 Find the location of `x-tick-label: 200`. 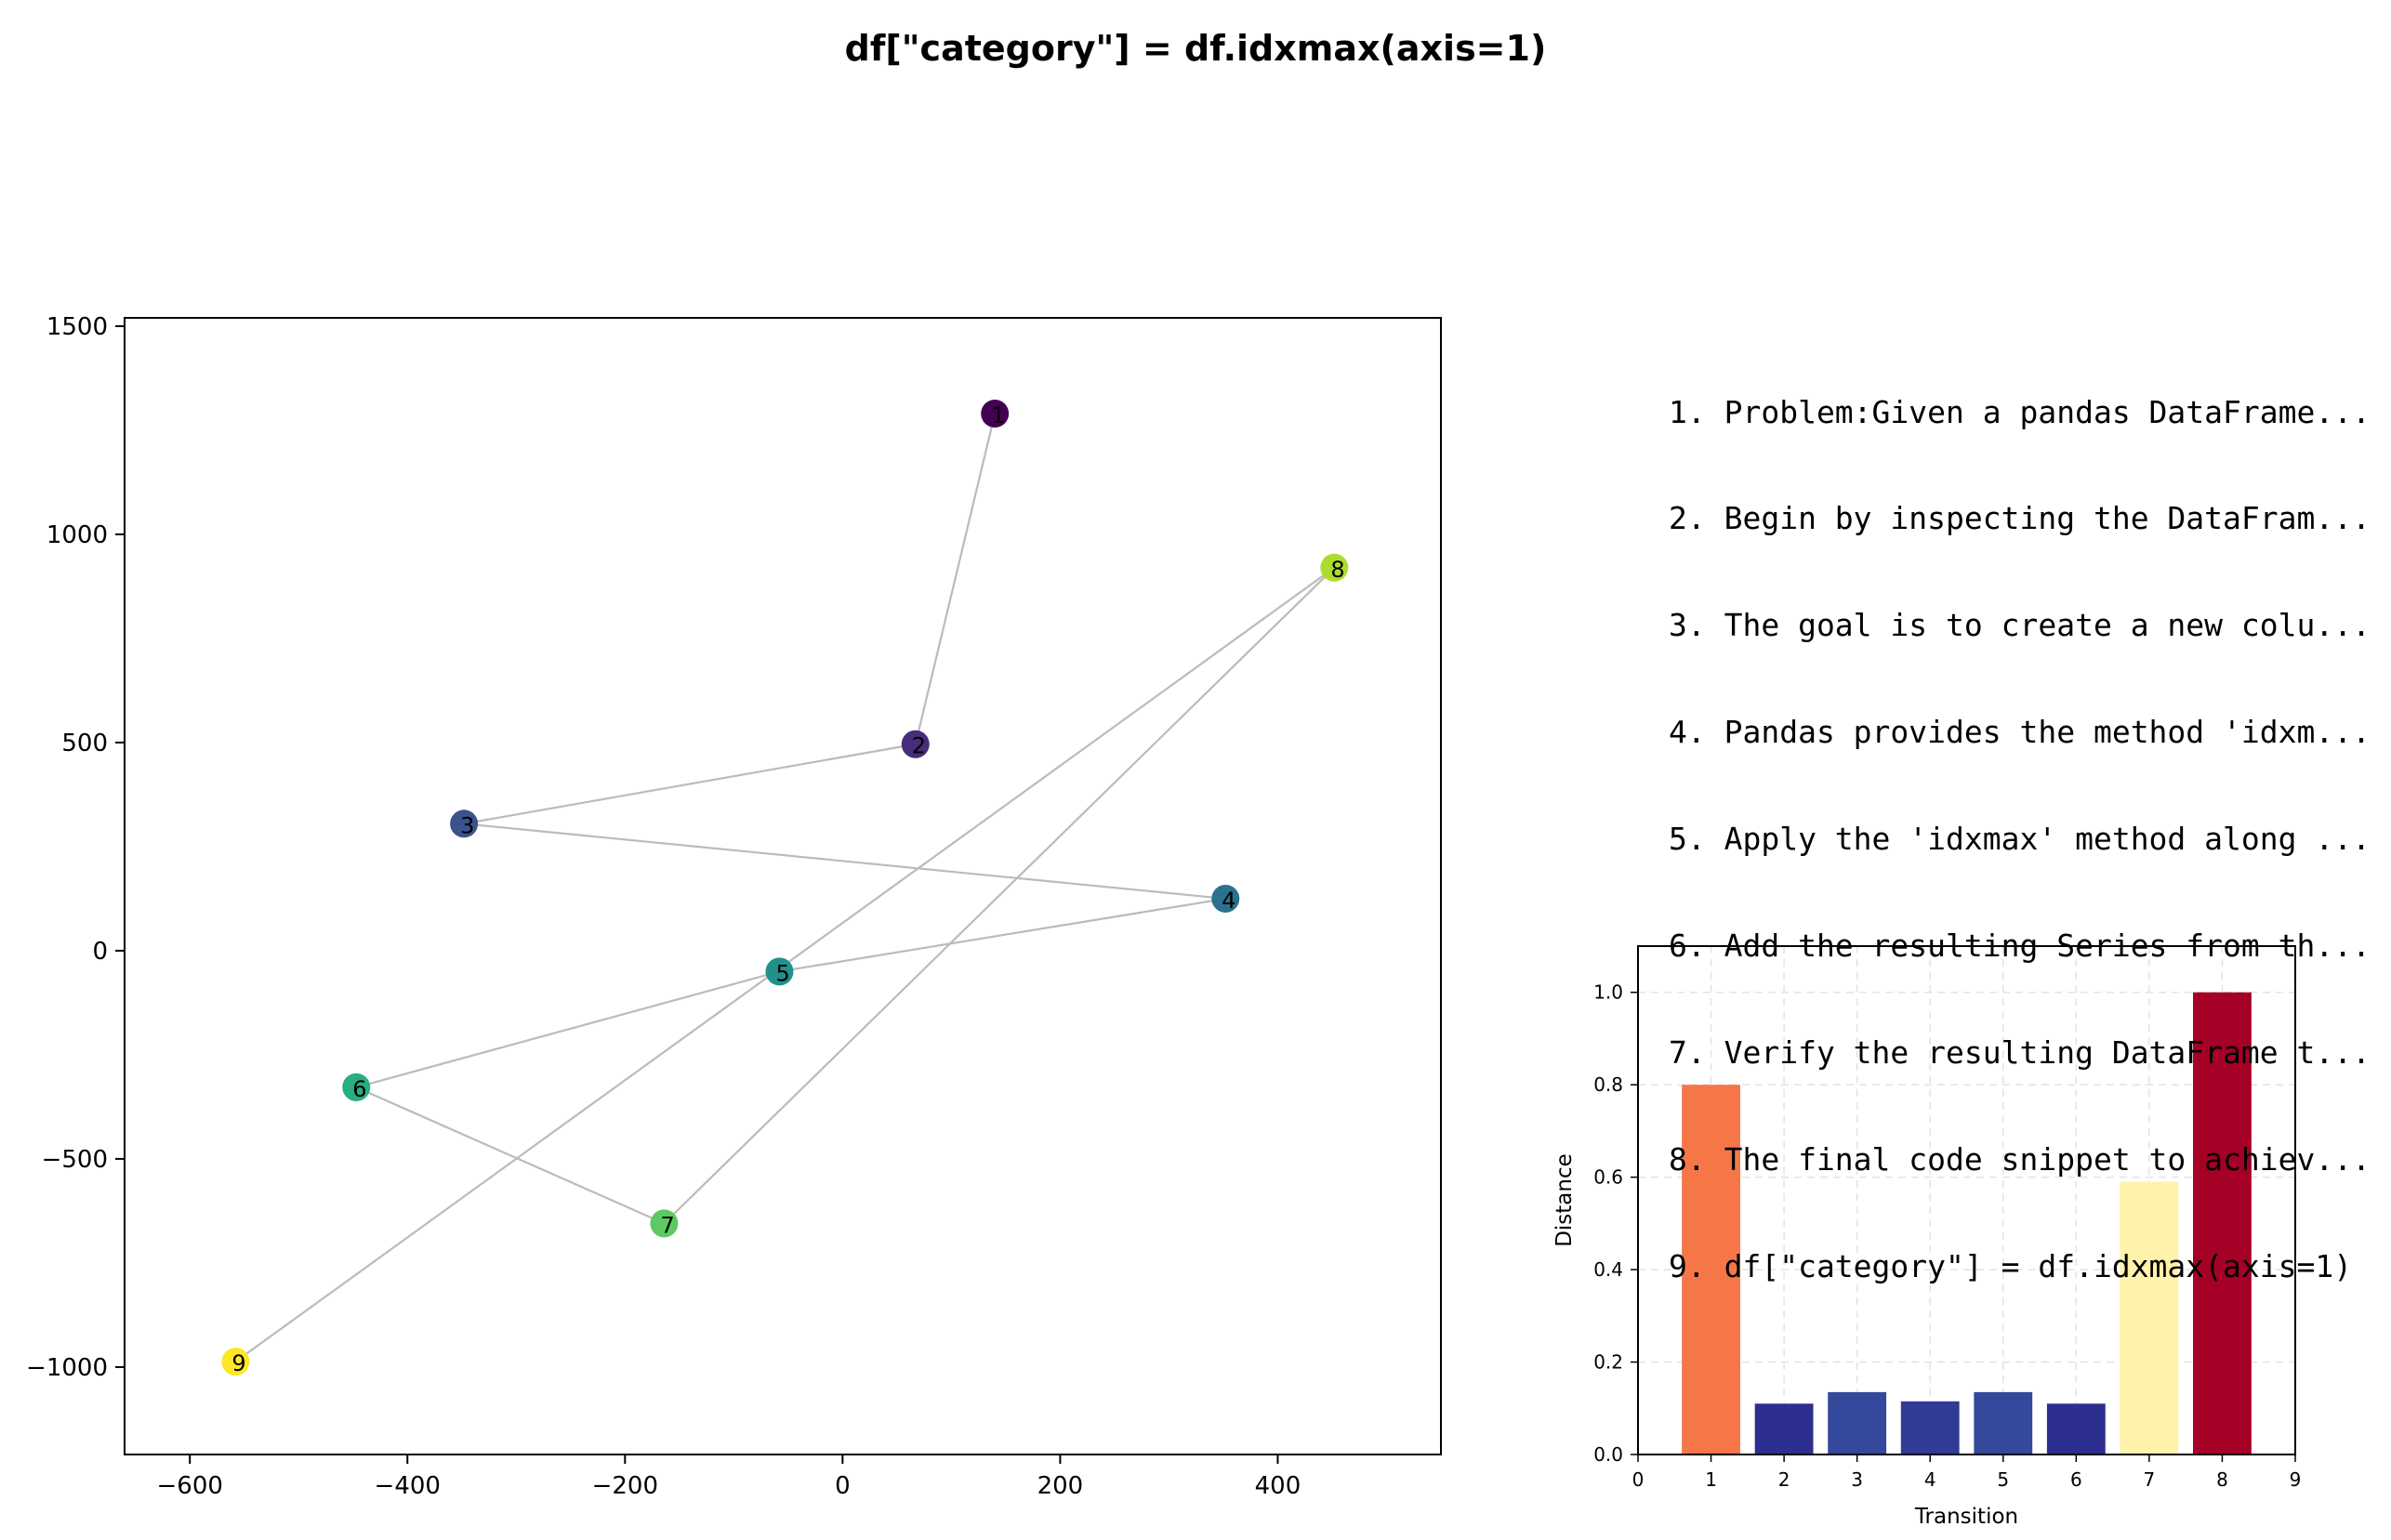

x-tick-label: 200 is located at coordinates (1060, 1486).